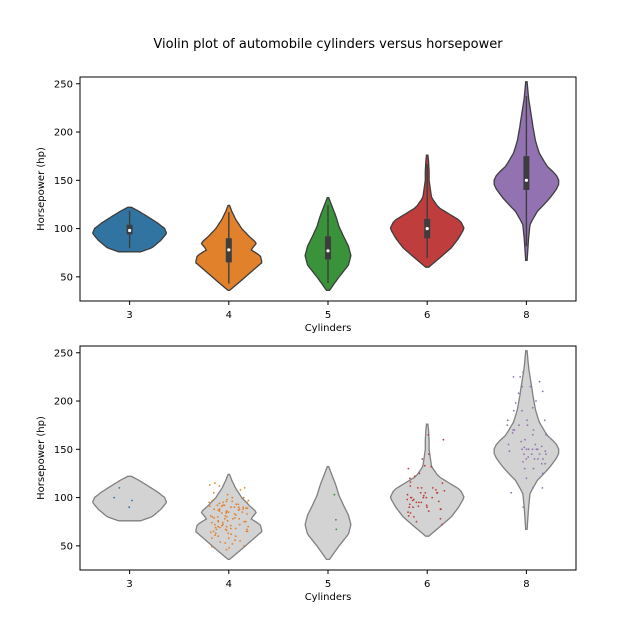  What do you see at coordinates (41, 458) in the screenshot?
I see `y-axis-label-bottom: Horsepower (hp)` at bounding box center [41, 458].